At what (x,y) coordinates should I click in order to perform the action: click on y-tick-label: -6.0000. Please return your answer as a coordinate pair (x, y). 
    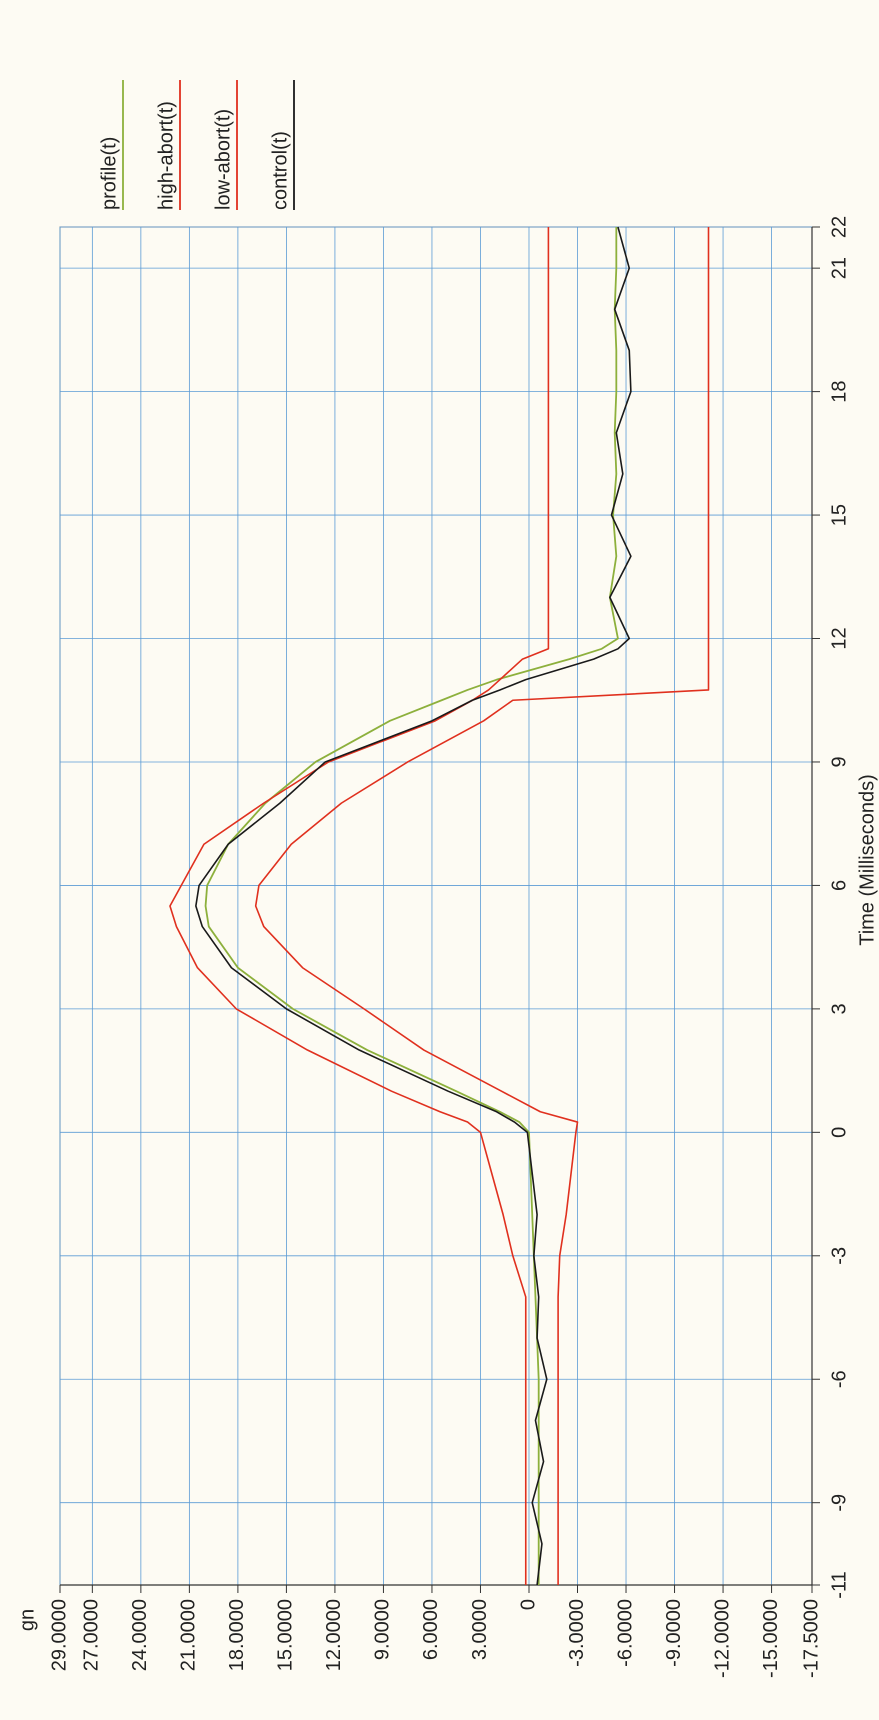
    Looking at the image, I should click on (625, 1633).